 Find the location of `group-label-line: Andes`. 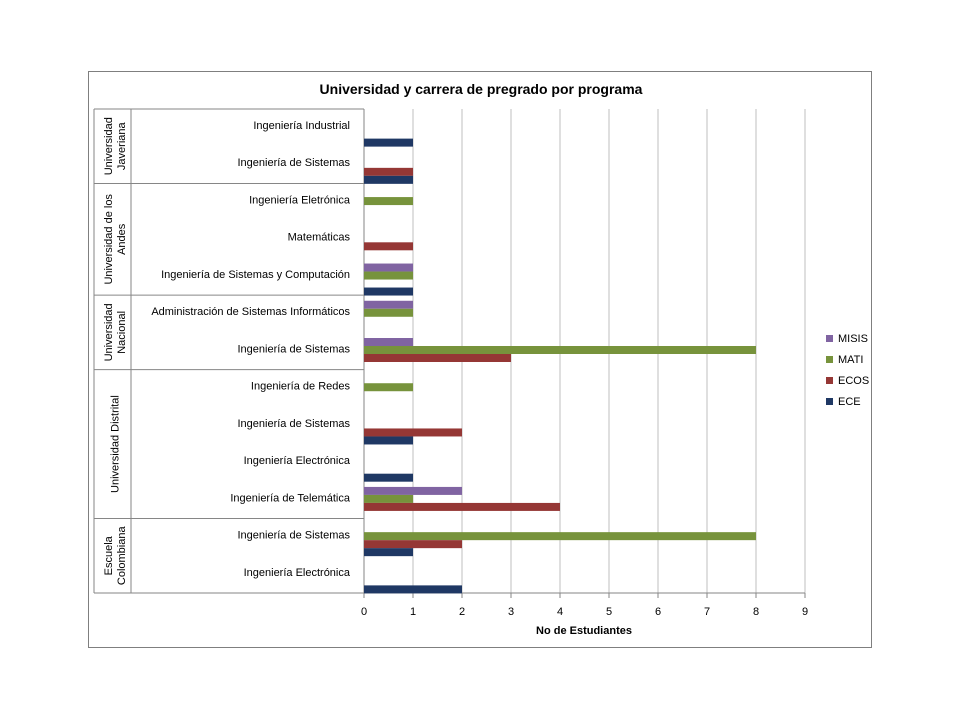

group-label-line: Andes is located at coordinates (122, 239).